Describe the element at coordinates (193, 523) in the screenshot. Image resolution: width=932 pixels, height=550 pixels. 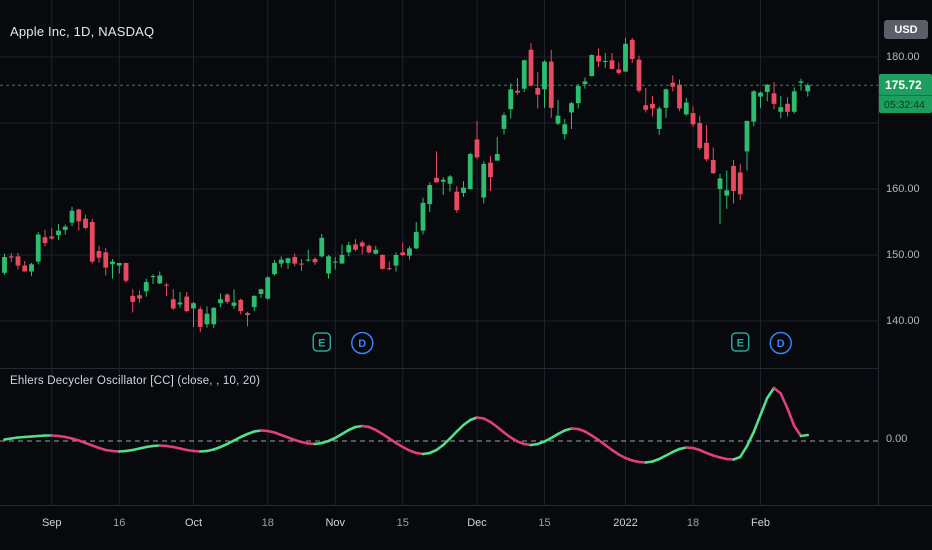
I see `time-axis-label: Oct` at that location.